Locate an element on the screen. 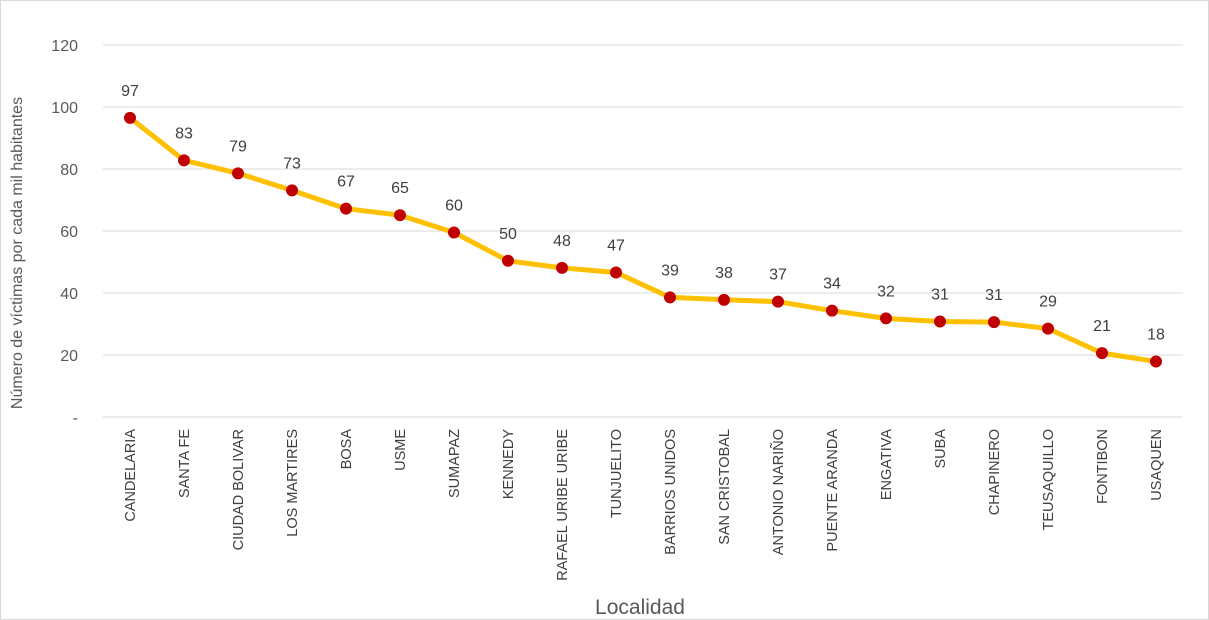  data-label: 65 is located at coordinates (400, 188).